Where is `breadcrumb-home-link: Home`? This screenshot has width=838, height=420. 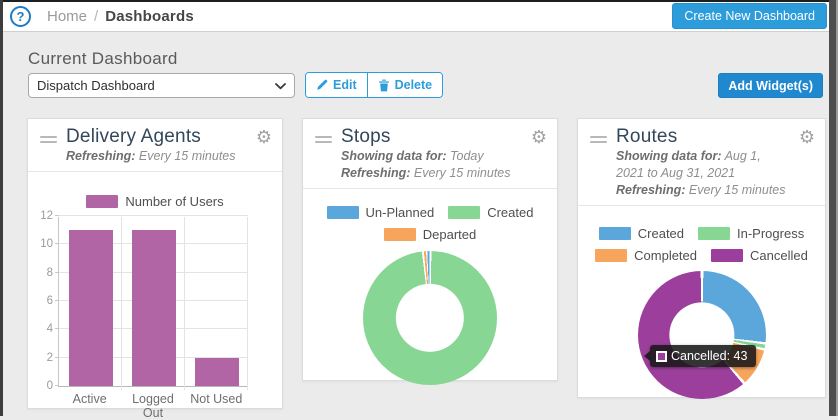
breadcrumb-home-link: Home is located at coordinates (67, 16).